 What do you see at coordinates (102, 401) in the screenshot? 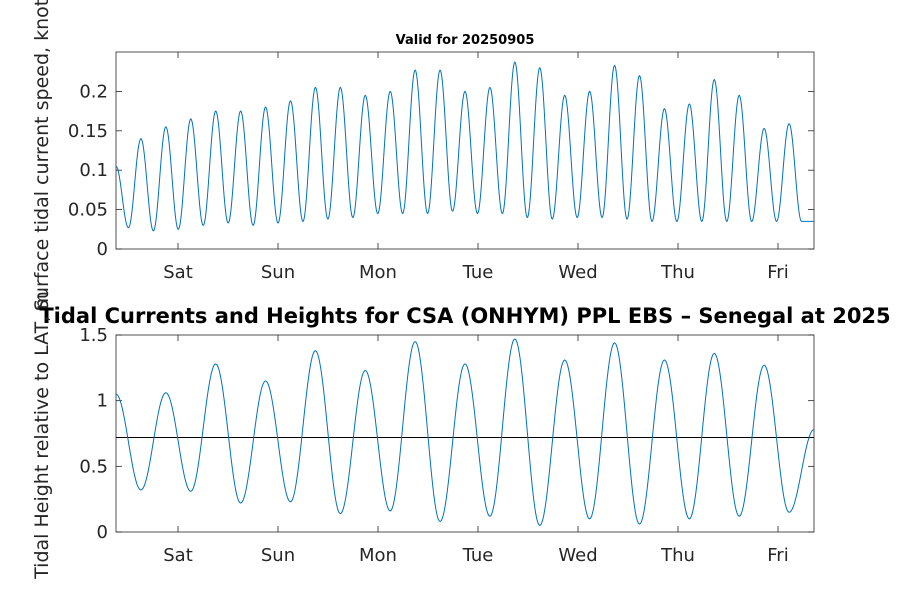
I see `y-tick-label: 1` at bounding box center [102, 401].